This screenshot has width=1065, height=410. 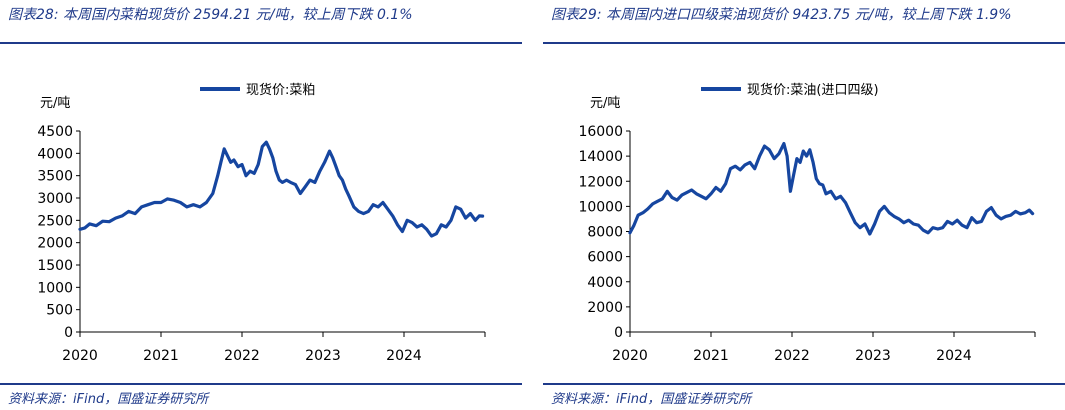 I want to click on y-tick-label: 3000, so click(x=55, y=199).